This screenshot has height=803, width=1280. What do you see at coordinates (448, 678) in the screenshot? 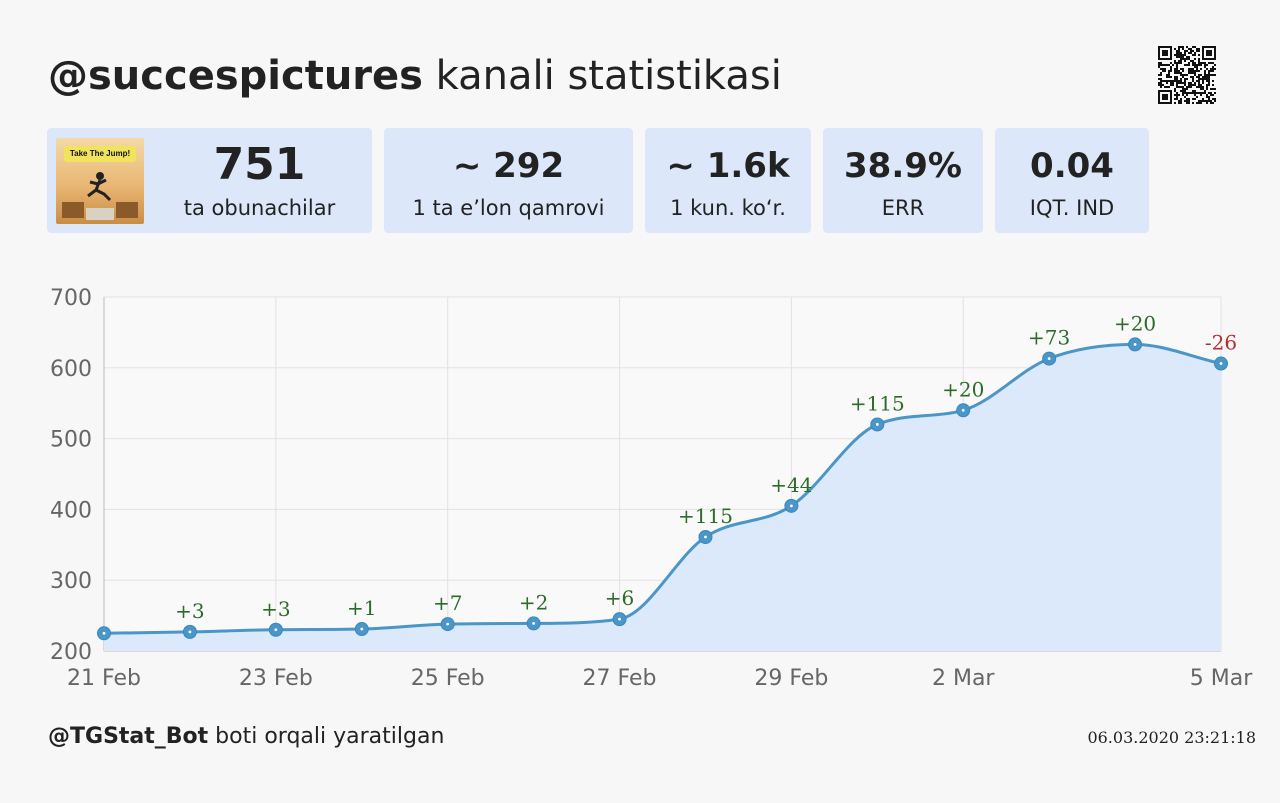
I see `x-tick-label: 25 Feb` at bounding box center [448, 678].